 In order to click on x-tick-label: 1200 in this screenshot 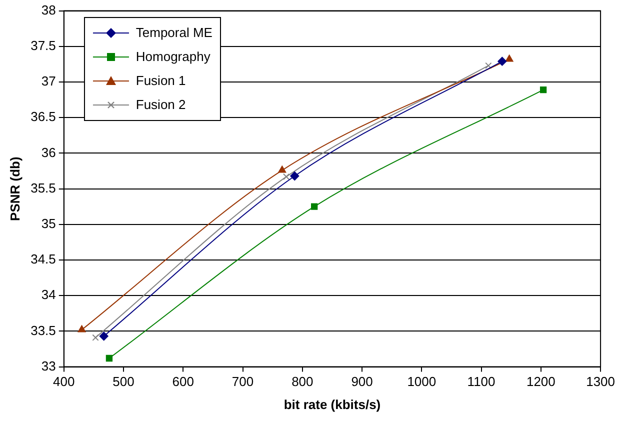, I will do `click(541, 382)`.